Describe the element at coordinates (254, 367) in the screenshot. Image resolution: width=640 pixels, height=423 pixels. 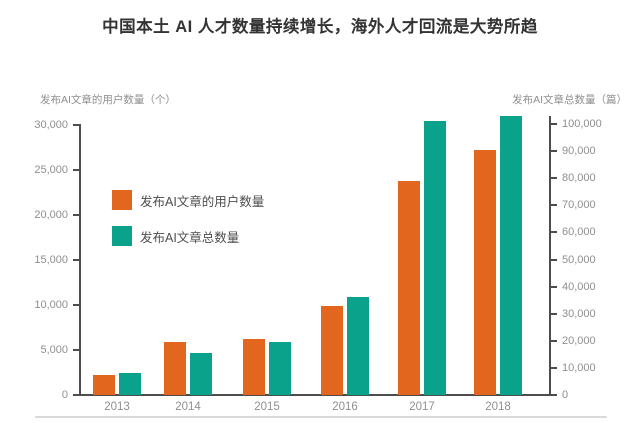
I see `bar-users-2015` at that location.